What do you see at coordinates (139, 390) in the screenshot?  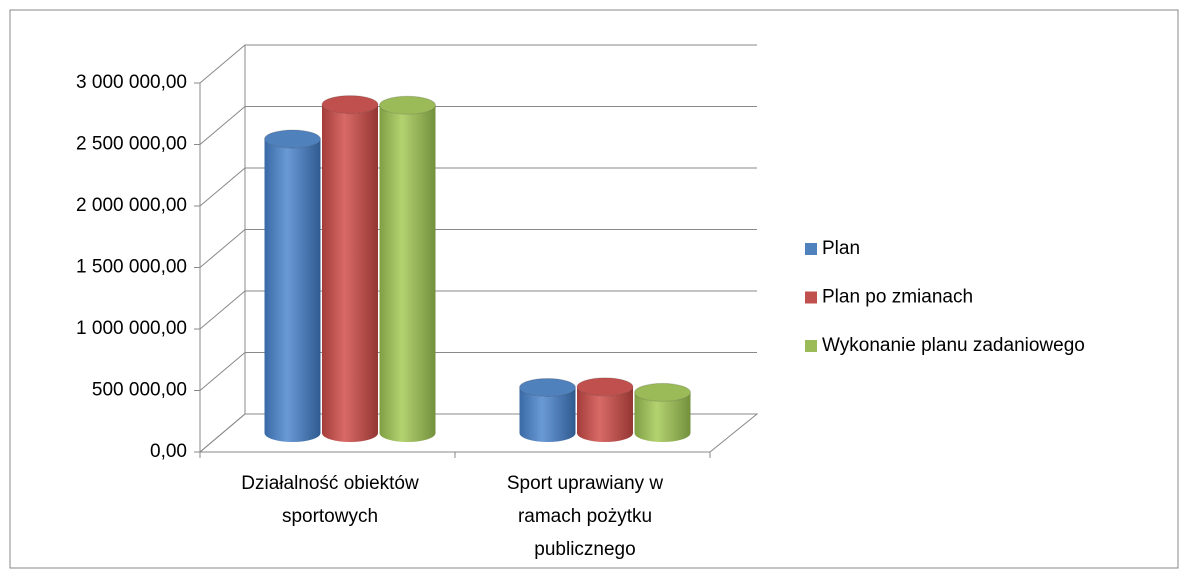 I see `y-tick-label: 500 000,00` at bounding box center [139, 390].